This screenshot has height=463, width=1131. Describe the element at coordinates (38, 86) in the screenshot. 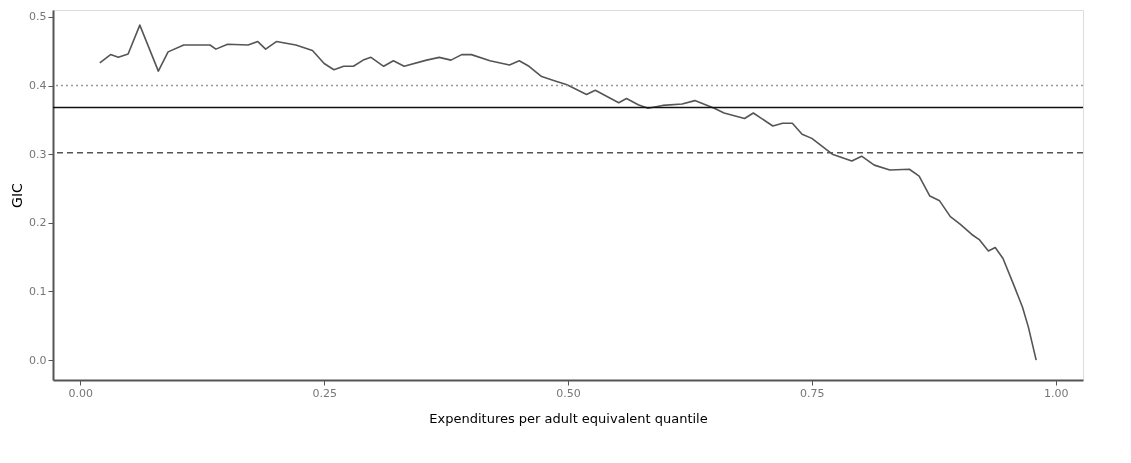

I see `y-tick-label: 0.4` at that location.